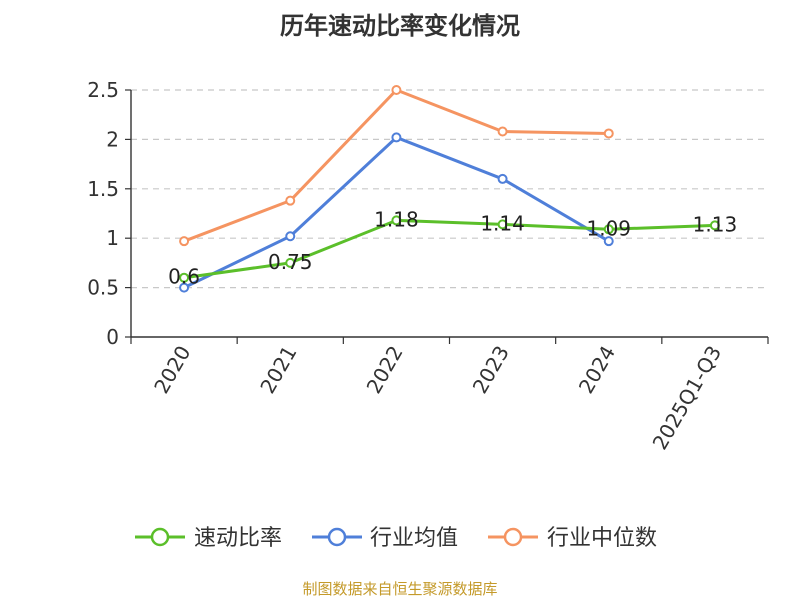  I want to click on data-label-1: 0.75, so click(290, 262).